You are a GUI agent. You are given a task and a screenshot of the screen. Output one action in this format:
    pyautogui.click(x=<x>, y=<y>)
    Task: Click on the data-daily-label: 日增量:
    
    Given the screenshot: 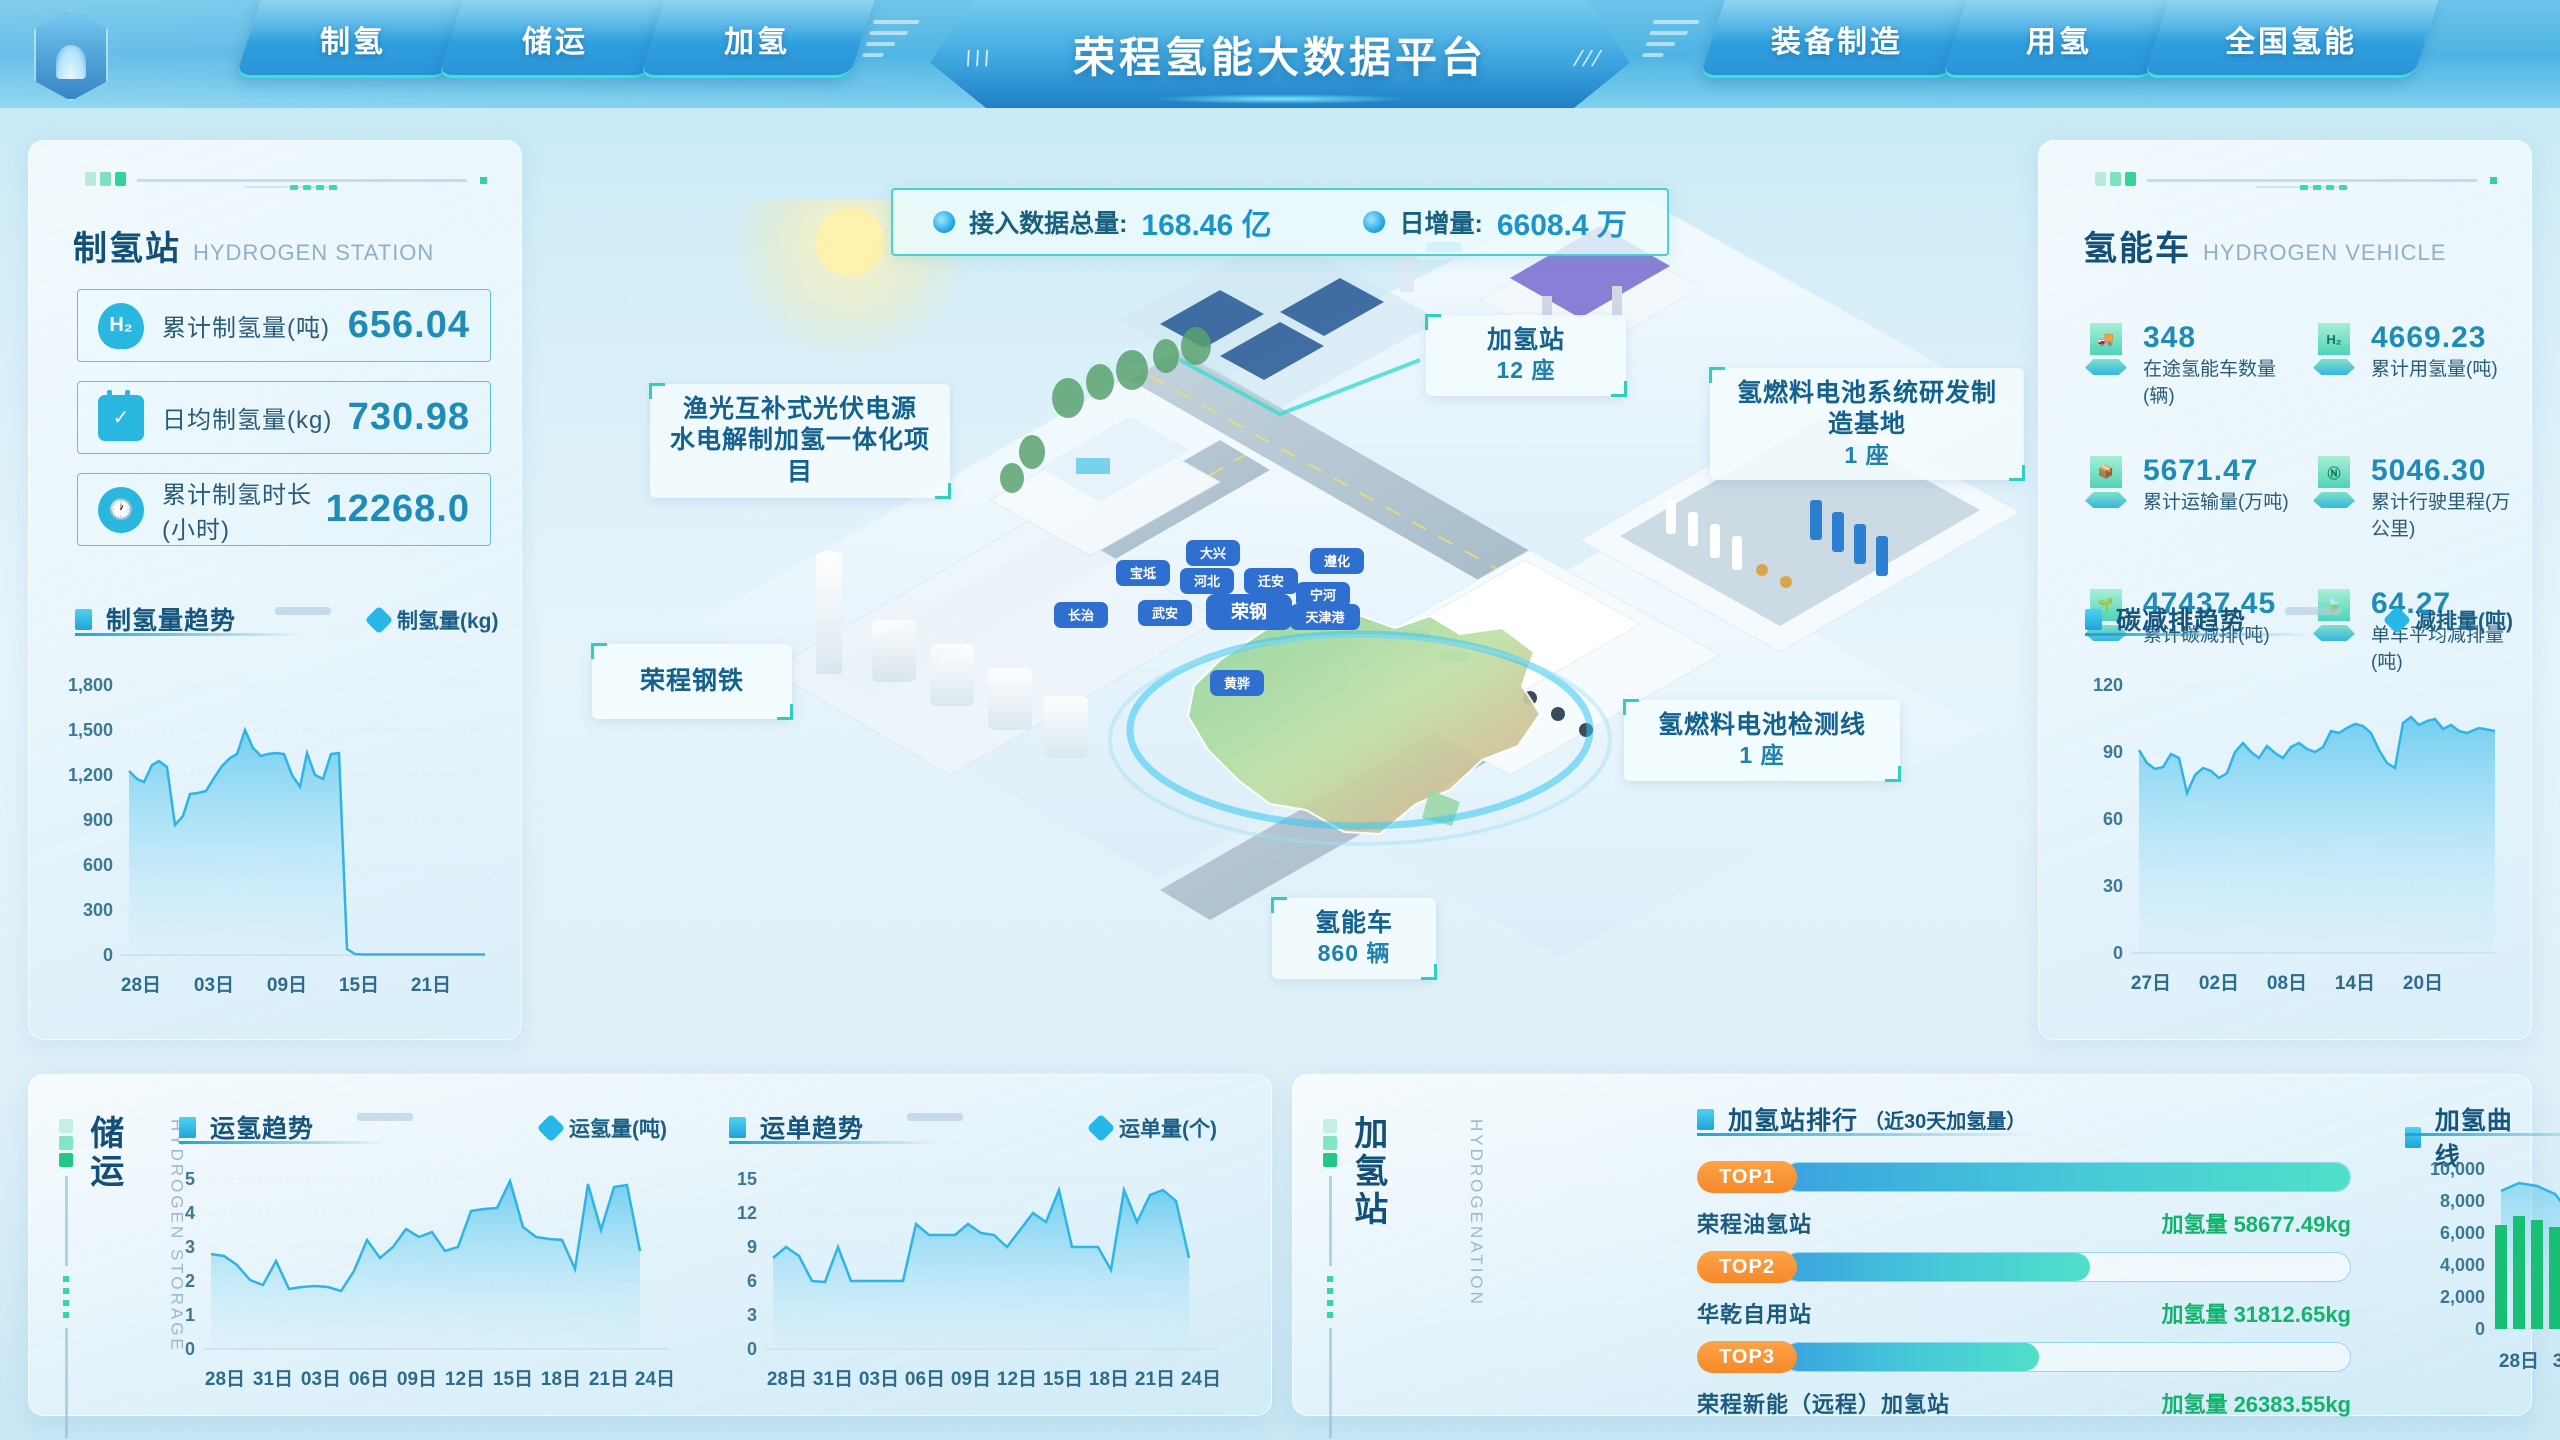 What is the action you would take?
    pyautogui.click(x=1441, y=224)
    